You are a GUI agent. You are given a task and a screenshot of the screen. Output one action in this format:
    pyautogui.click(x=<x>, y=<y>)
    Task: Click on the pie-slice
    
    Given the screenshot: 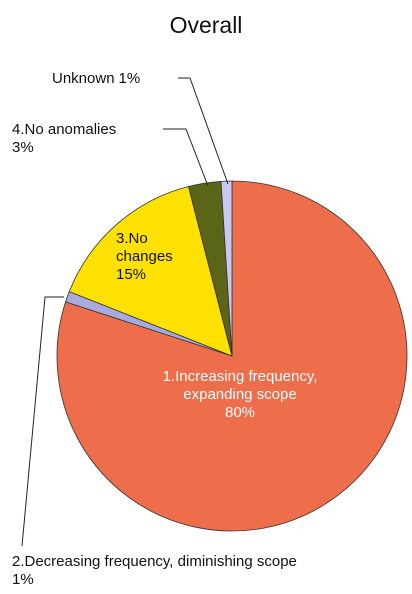 What is the action you would take?
    pyautogui.click(x=150, y=271)
    